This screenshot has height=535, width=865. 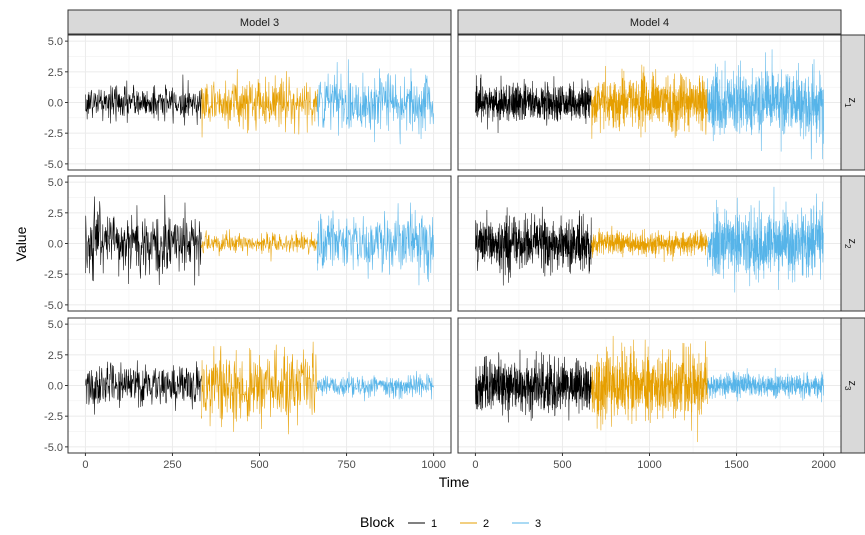 I want to click on row-strip-subscript: 3, so click(x=847, y=388).